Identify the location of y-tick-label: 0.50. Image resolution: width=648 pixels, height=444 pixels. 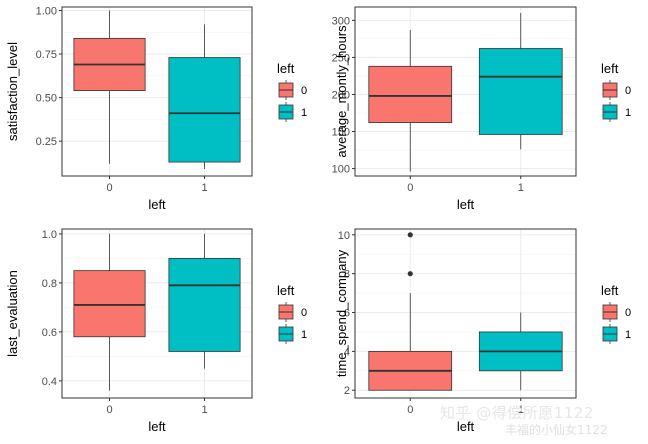
(46, 99).